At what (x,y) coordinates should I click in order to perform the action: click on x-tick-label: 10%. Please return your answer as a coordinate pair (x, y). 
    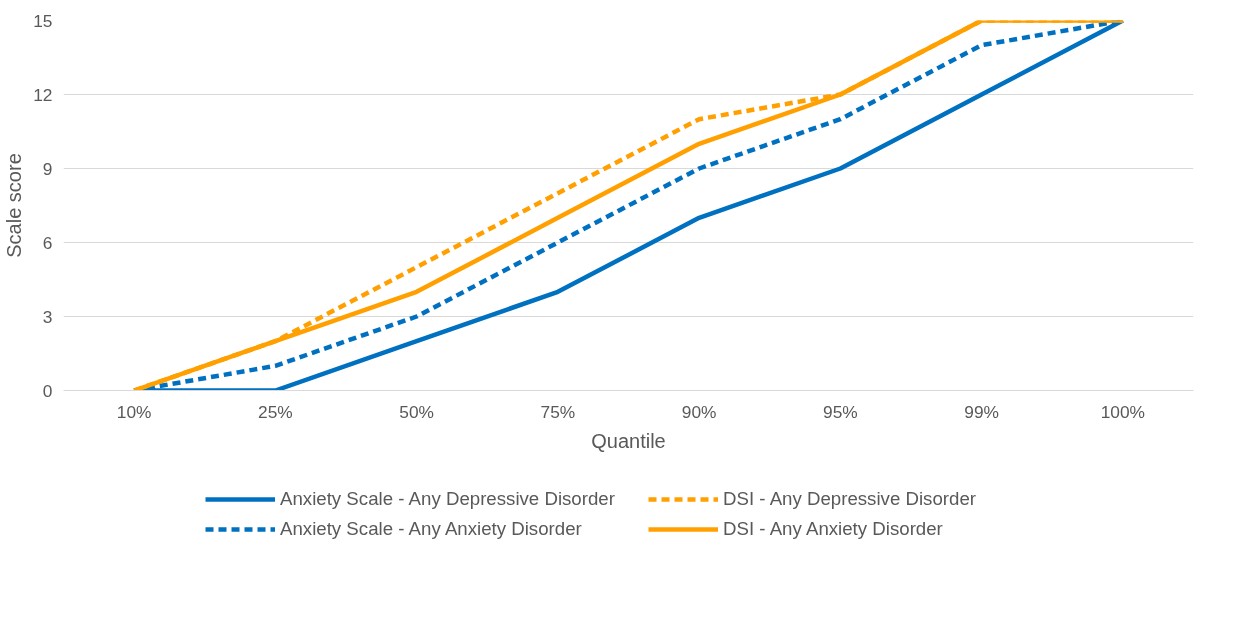
    Looking at the image, I should click on (134, 411).